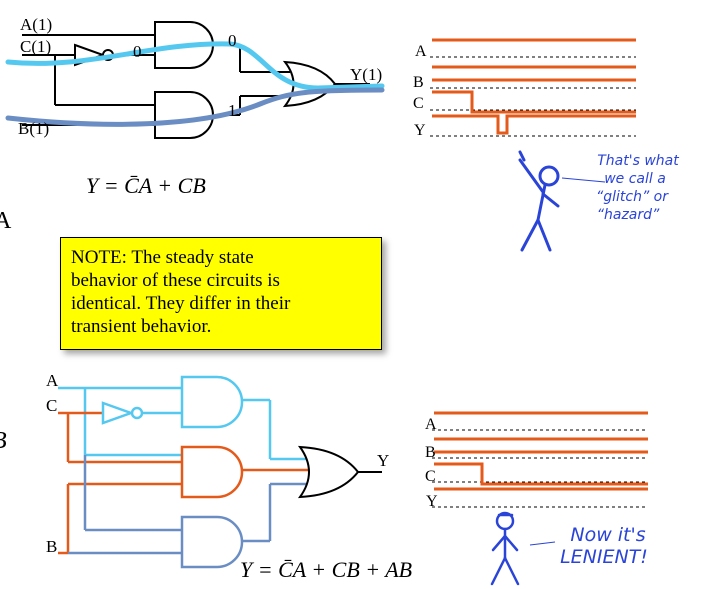 The width and height of the screenshot is (712, 589). I want to click on top-label-gate1-out: 0, so click(232, 40).